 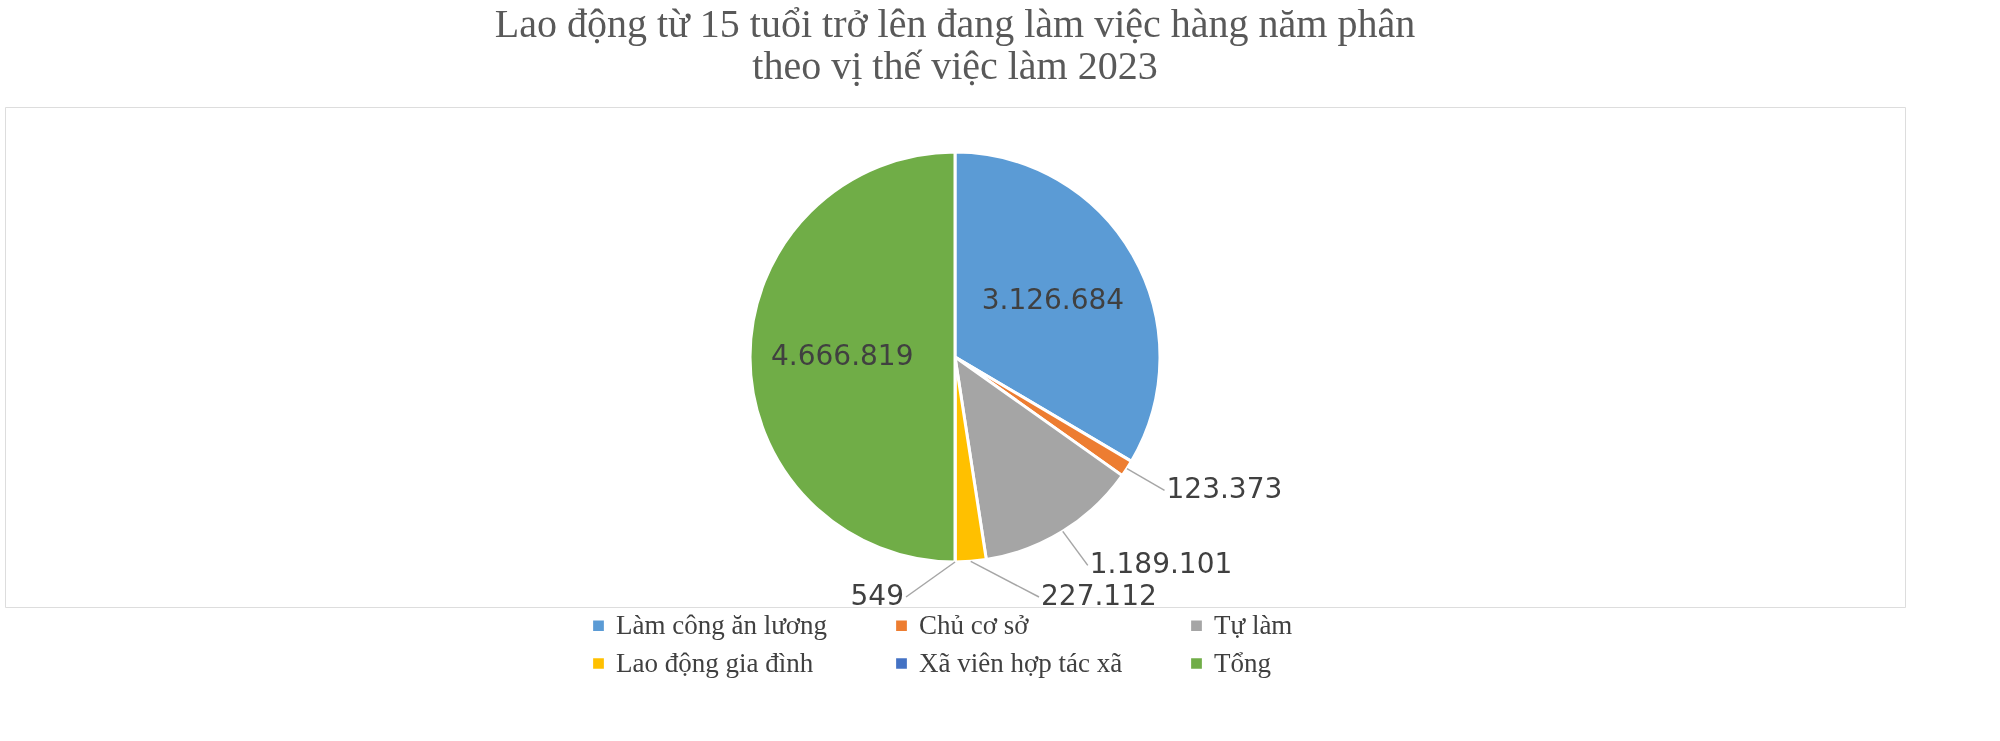 I want to click on data-label: 1.189.101, so click(x=1161, y=564).